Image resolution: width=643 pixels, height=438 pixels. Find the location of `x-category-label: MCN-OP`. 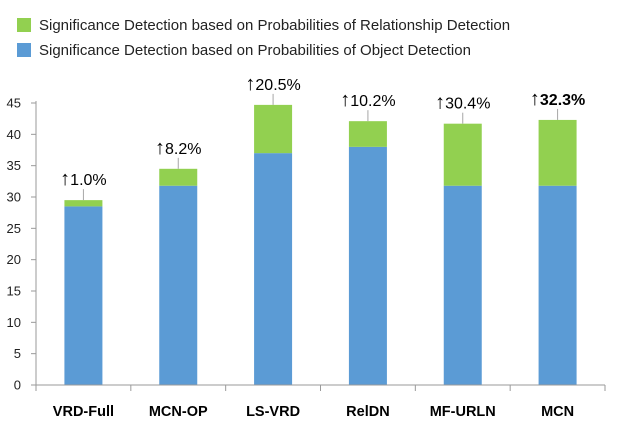

x-category-label: MCN-OP is located at coordinates (178, 412).